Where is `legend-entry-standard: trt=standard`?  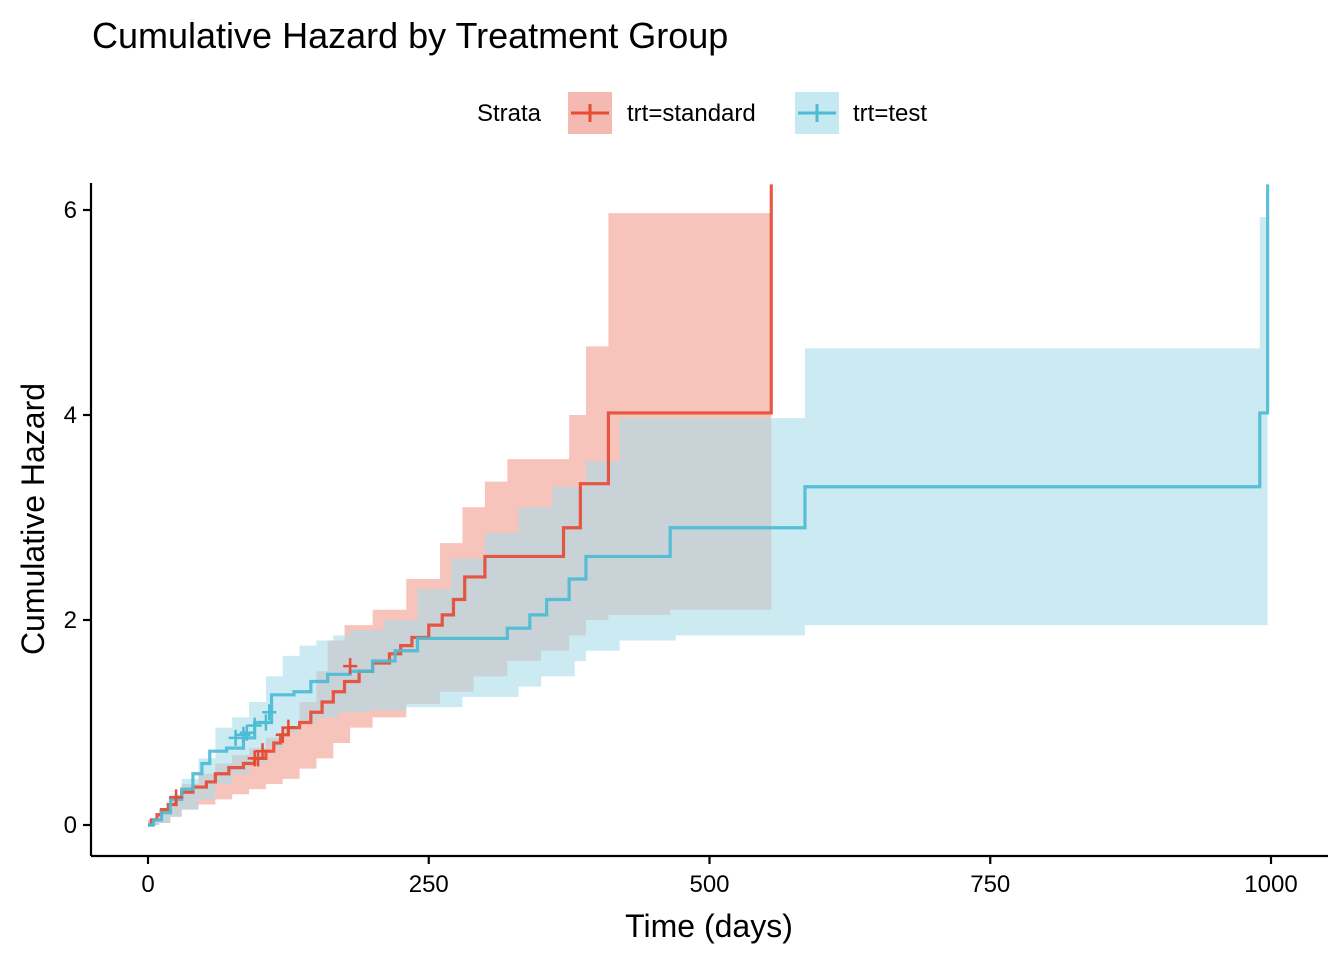 legend-entry-standard: trt=standard is located at coordinates (662, 113).